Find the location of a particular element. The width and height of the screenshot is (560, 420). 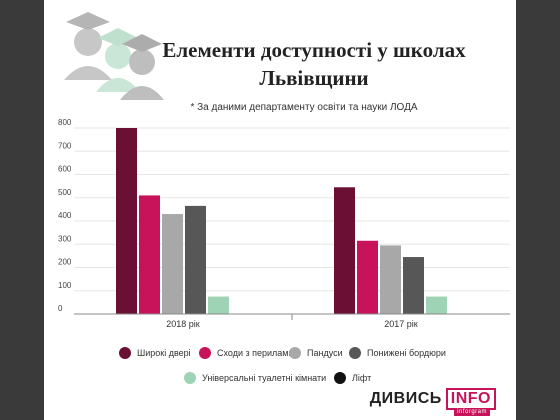

legend-item: Широкі двері is located at coordinates (155, 353).